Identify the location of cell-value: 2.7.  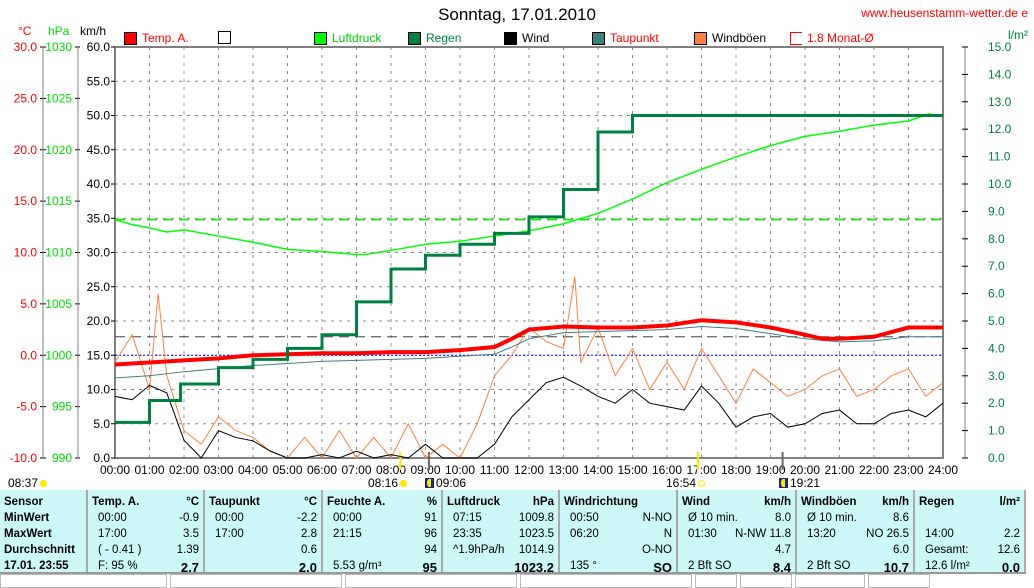
(189, 567).